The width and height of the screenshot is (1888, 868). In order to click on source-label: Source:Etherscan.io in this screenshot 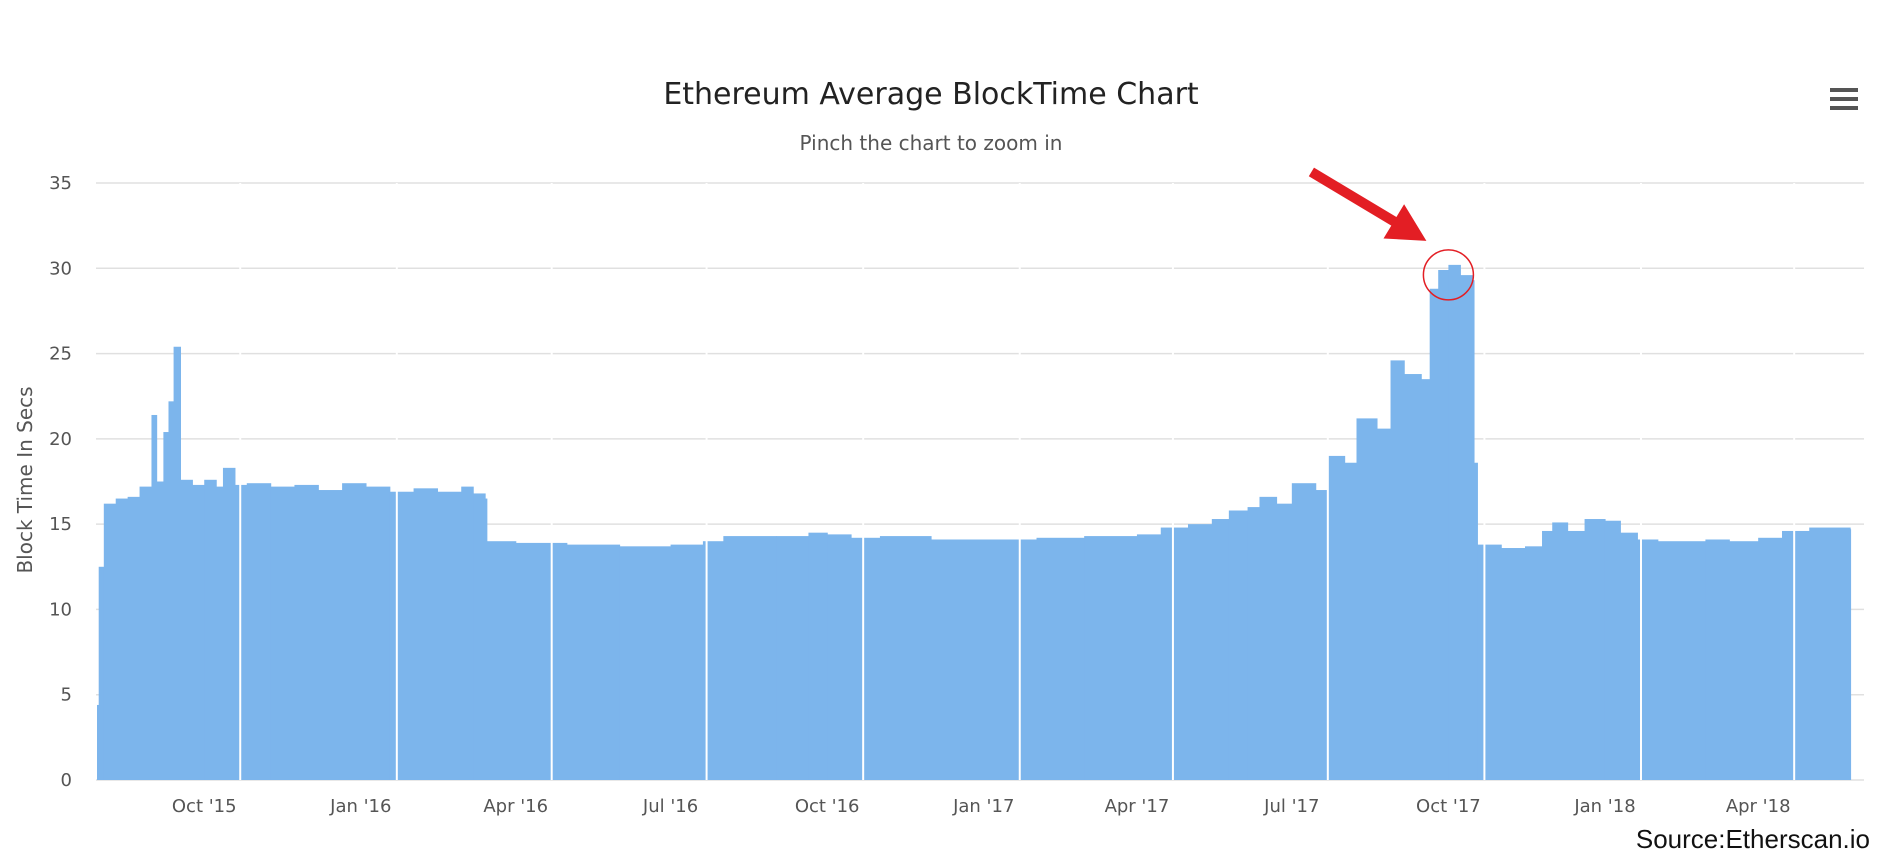, I will do `click(1753, 839)`.